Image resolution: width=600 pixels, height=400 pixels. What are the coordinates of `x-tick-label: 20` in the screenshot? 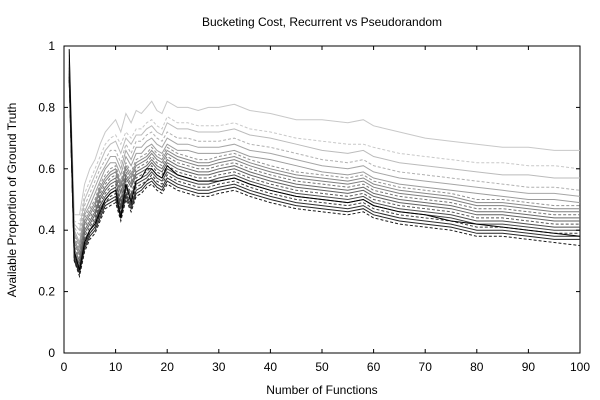 It's located at (168, 367).